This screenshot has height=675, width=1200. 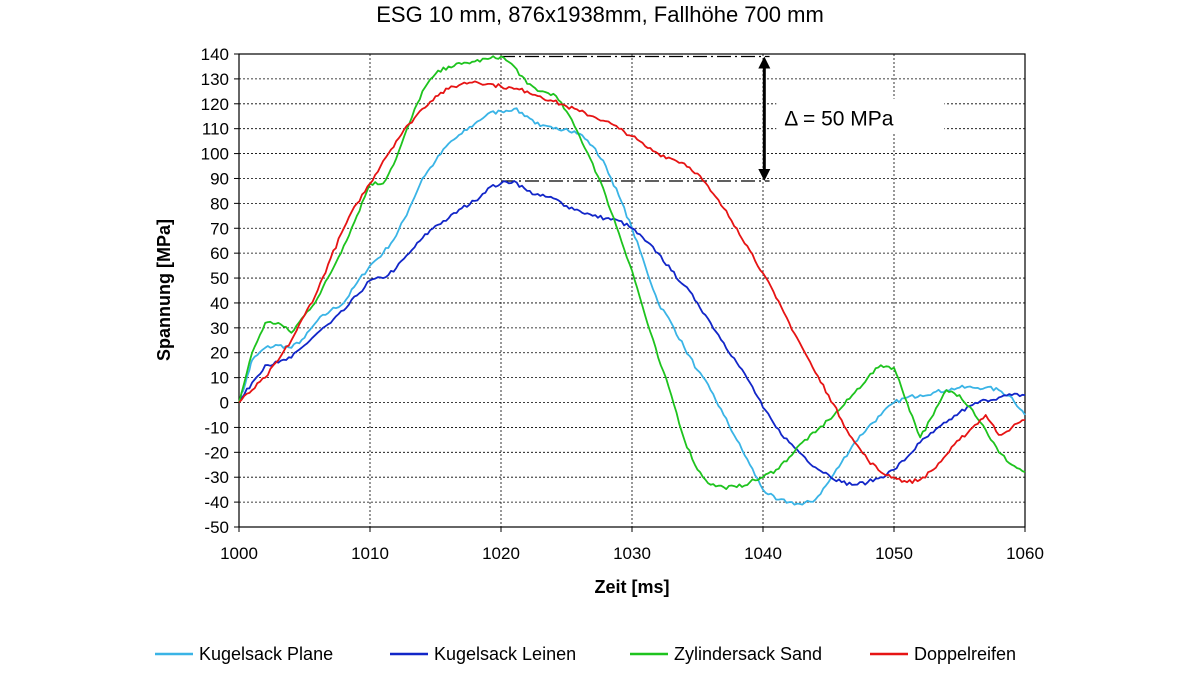 What do you see at coordinates (763, 553) in the screenshot?
I see `x-tick-label: 1040` at bounding box center [763, 553].